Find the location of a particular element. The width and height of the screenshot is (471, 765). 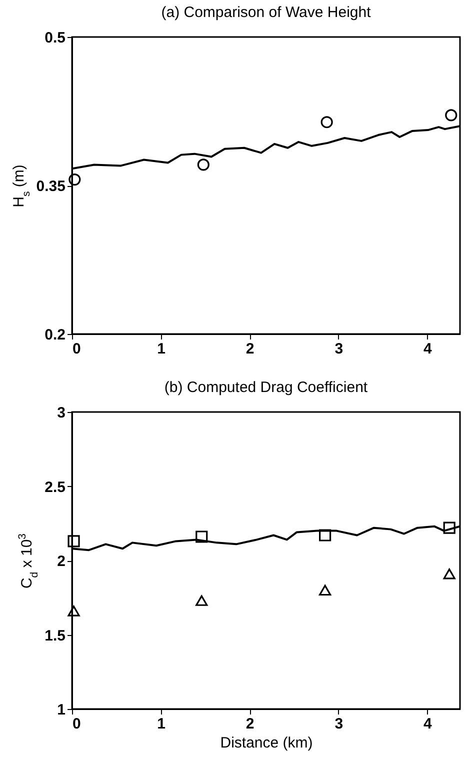

y-tick-label: 0.5 is located at coordinates (55, 38).